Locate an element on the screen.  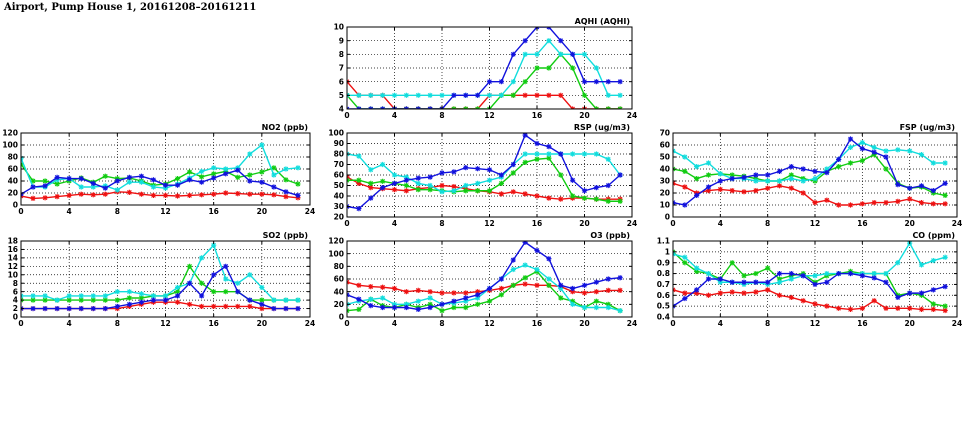
chart-title: CO (ppm) is located at coordinates (933, 235).